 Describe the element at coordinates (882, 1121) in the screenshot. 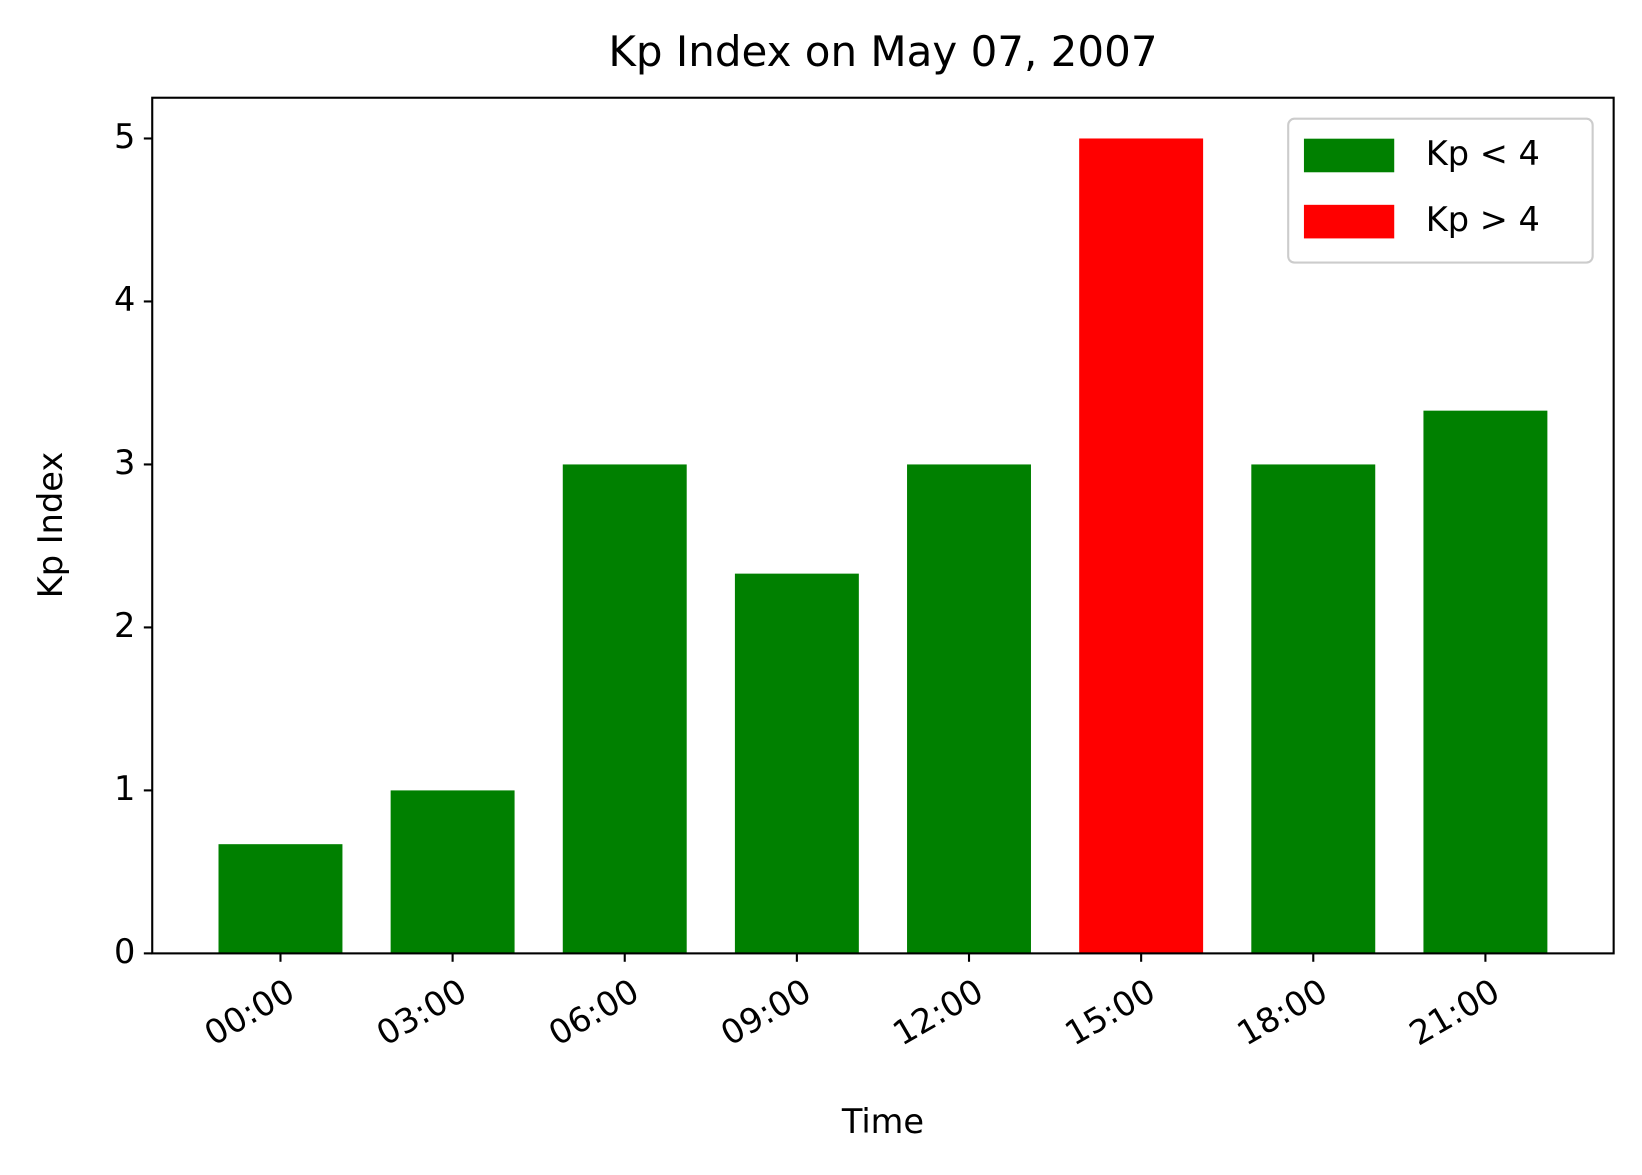

I see `x-axis-label: Time` at that location.